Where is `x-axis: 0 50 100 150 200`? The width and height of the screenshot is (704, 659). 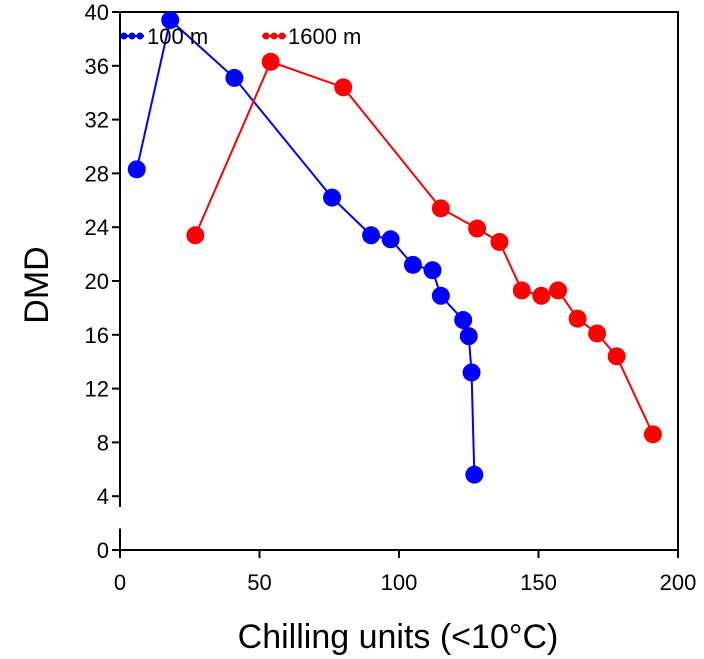
x-axis: 0 50 100 150 200 is located at coordinates (405, 572).